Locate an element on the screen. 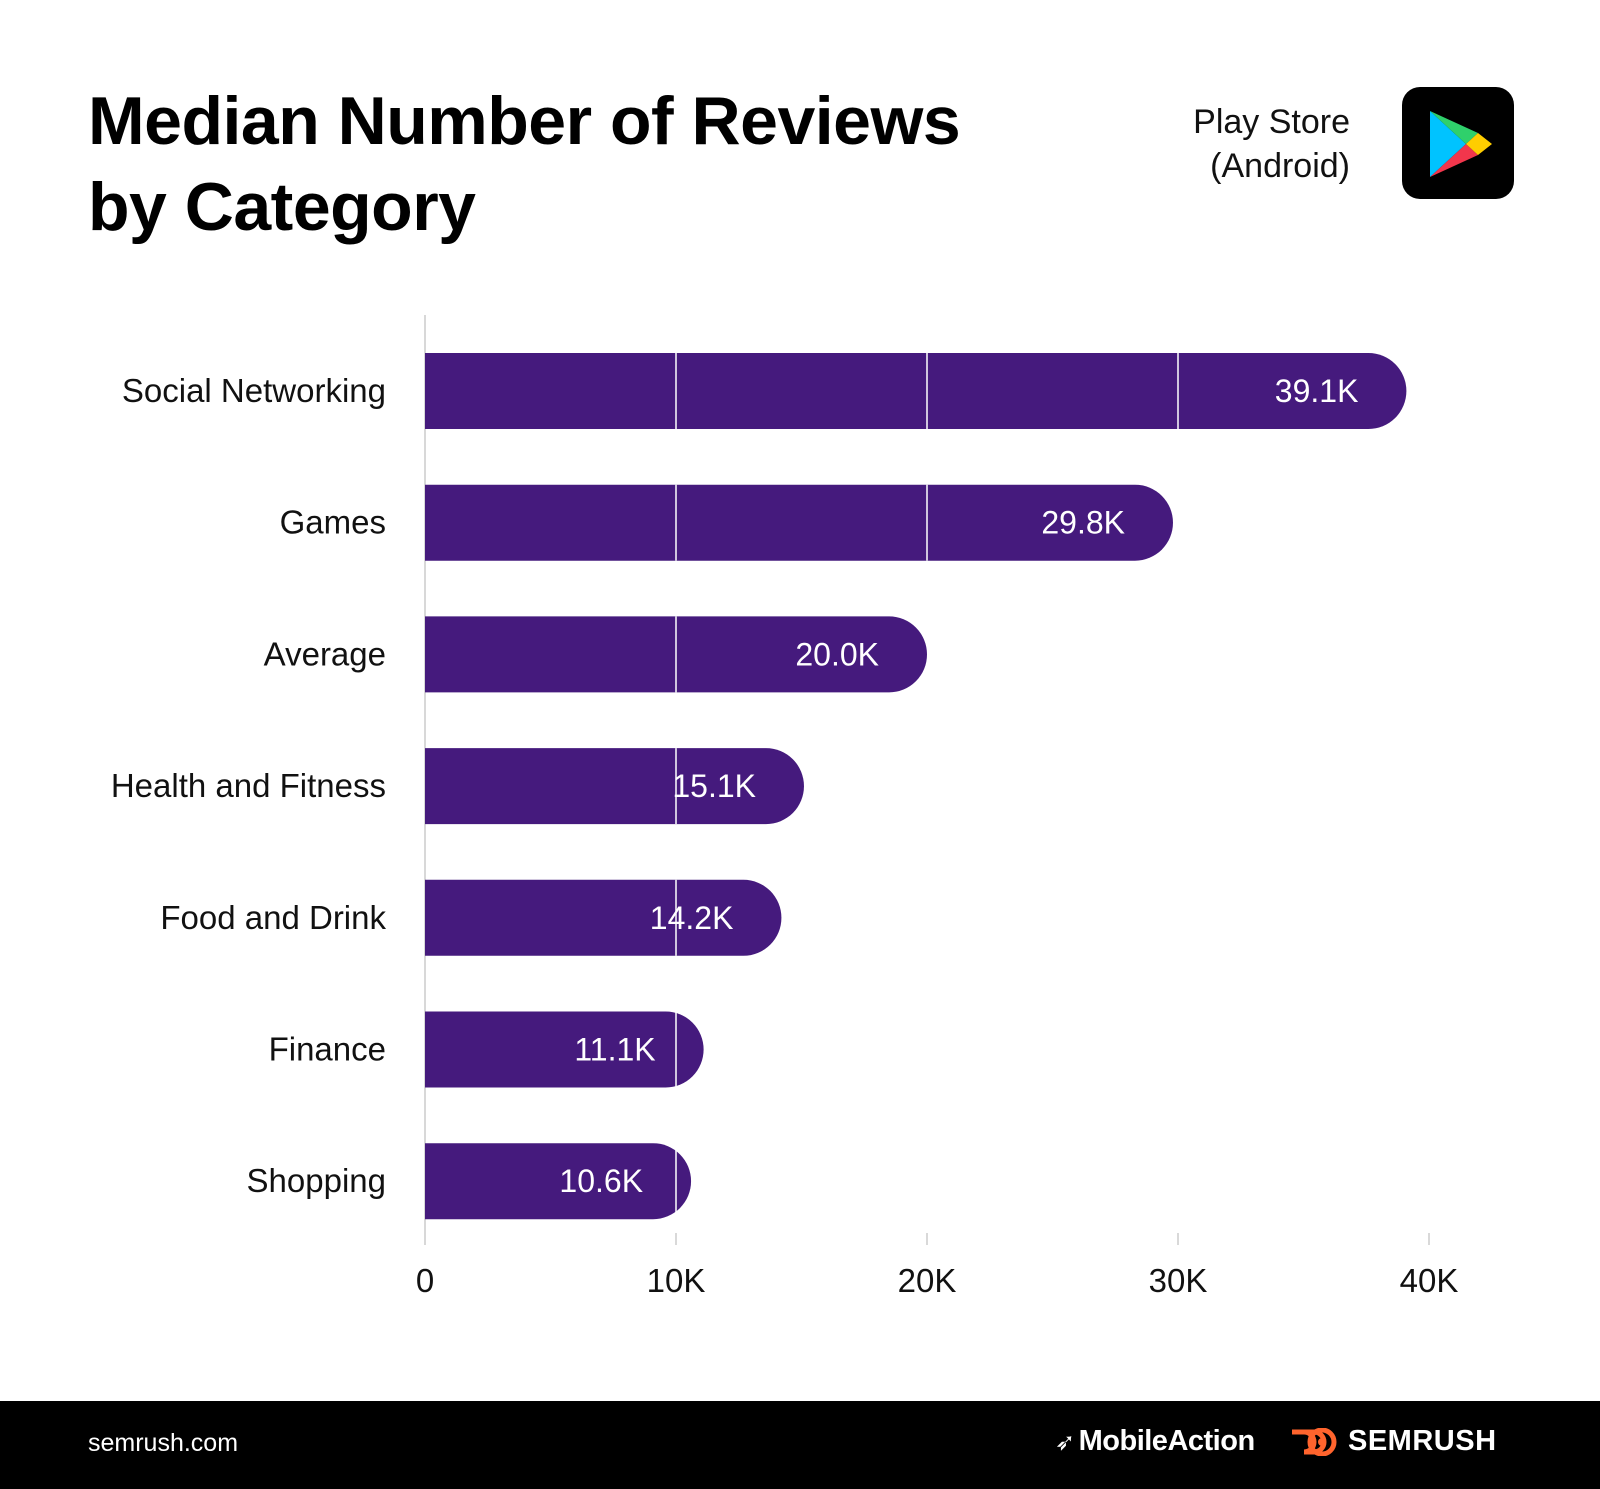  x-tick-label: 30K is located at coordinates (1178, 1280).